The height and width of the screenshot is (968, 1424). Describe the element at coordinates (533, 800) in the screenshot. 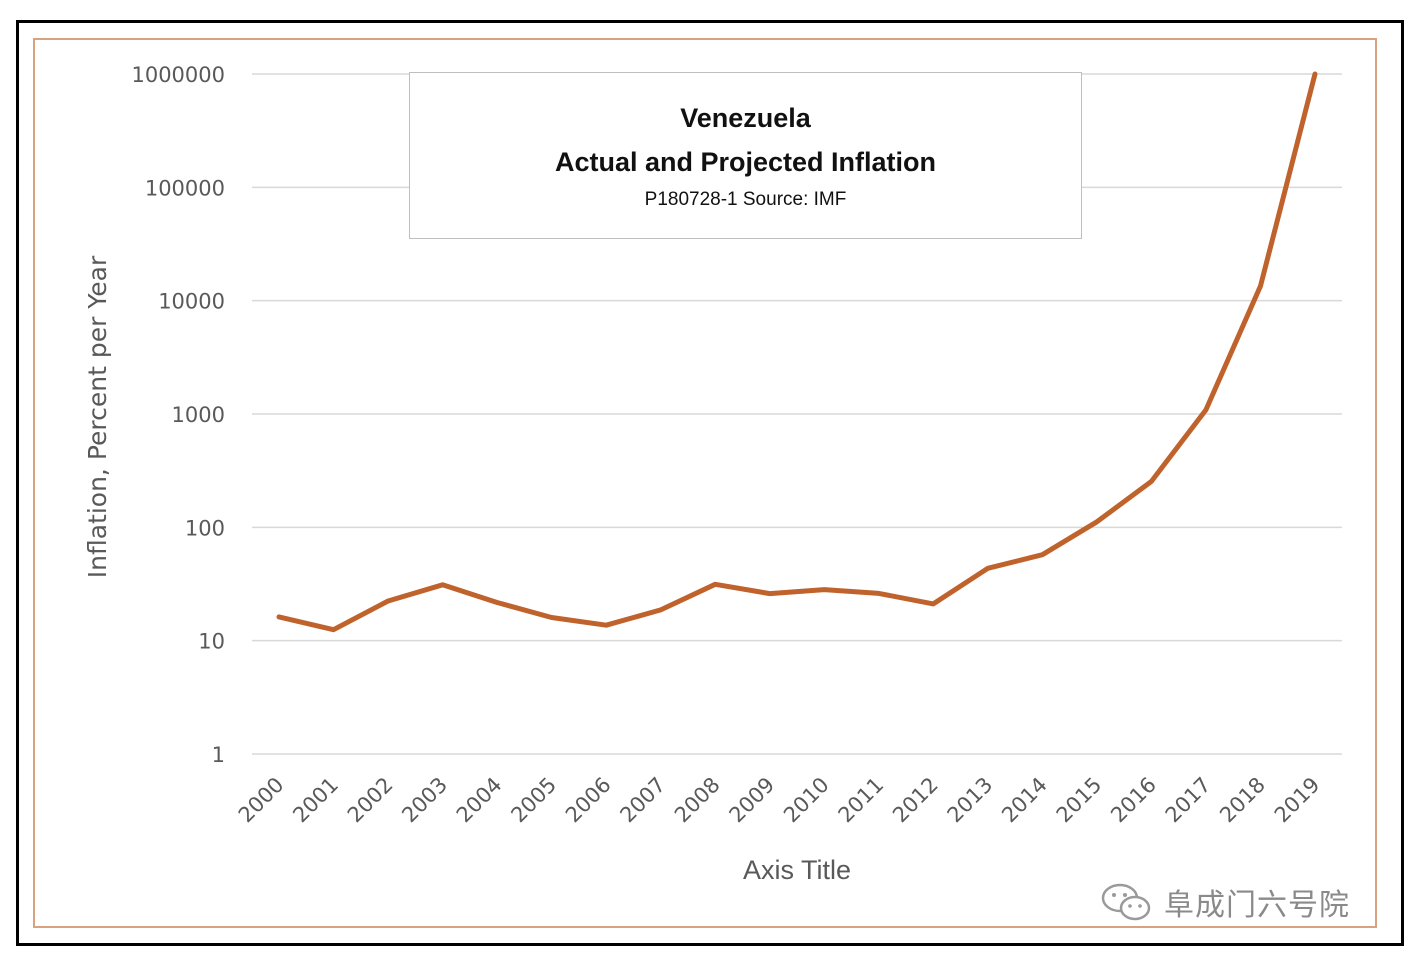

I see `x-tick-label: 2005` at that location.